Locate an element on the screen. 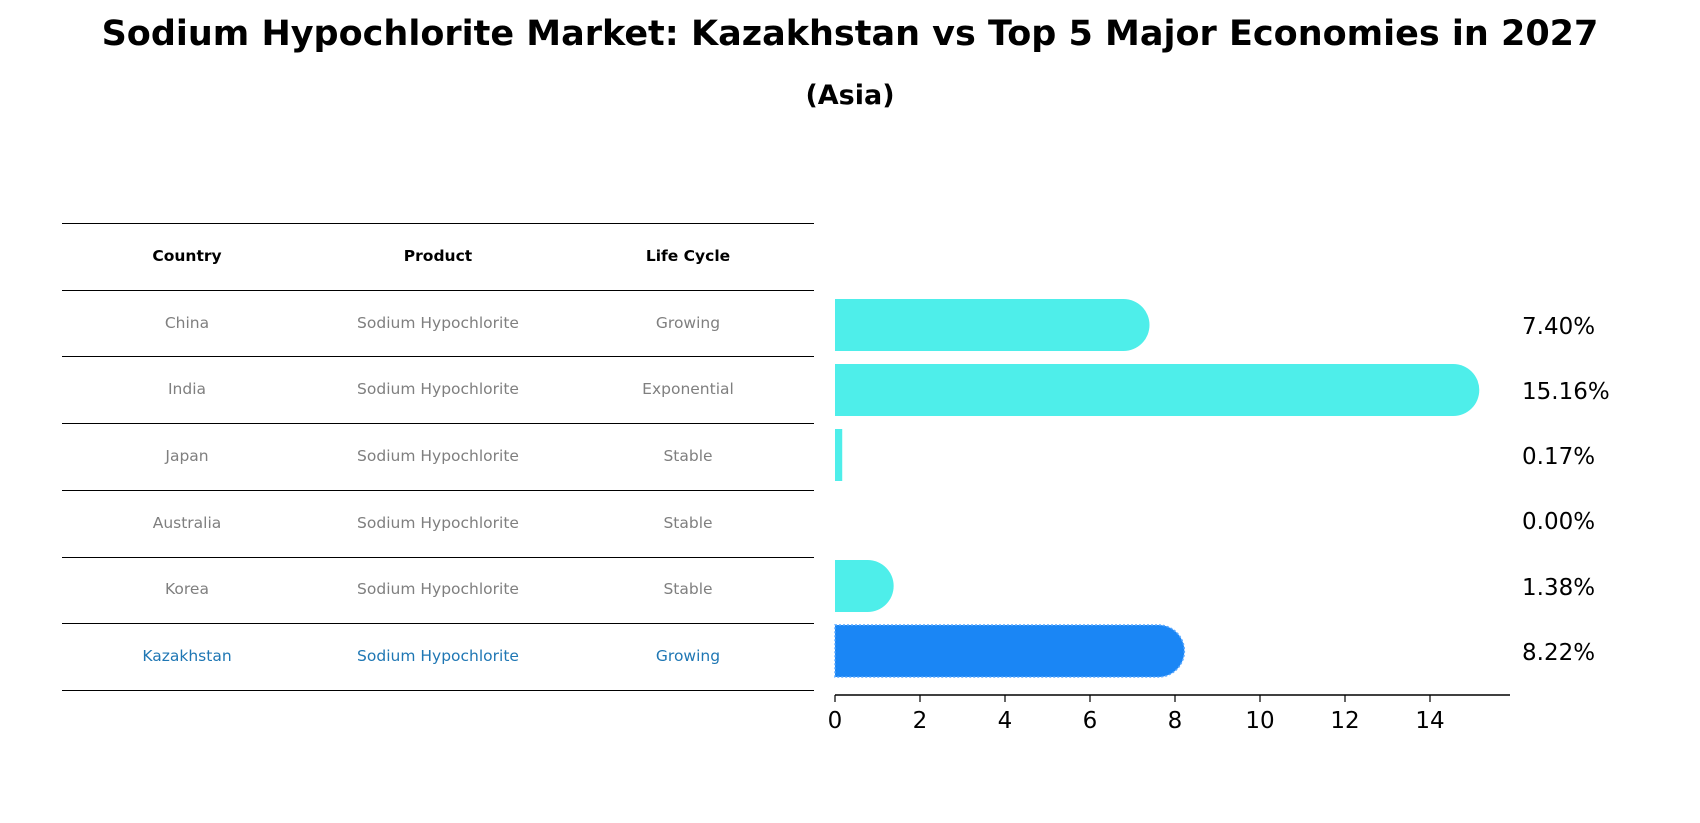 This screenshot has width=1700, height=823. x-tick-label: 2 is located at coordinates (920, 721).